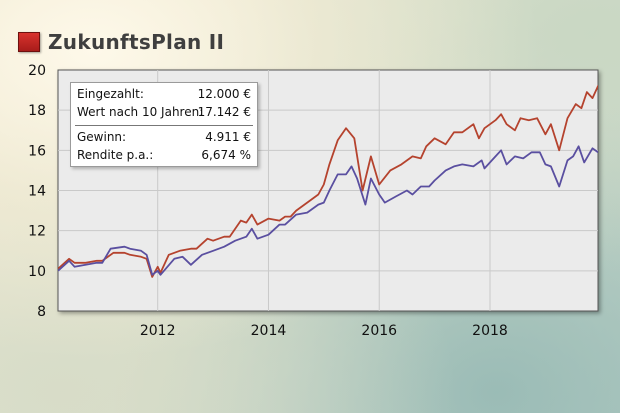 Image resolution: width=620 pixels, height=413 pixels. I want to click on summary-row-value-10y: Wert nach 10 Jahren: 17.142 €, so click(164, 112).